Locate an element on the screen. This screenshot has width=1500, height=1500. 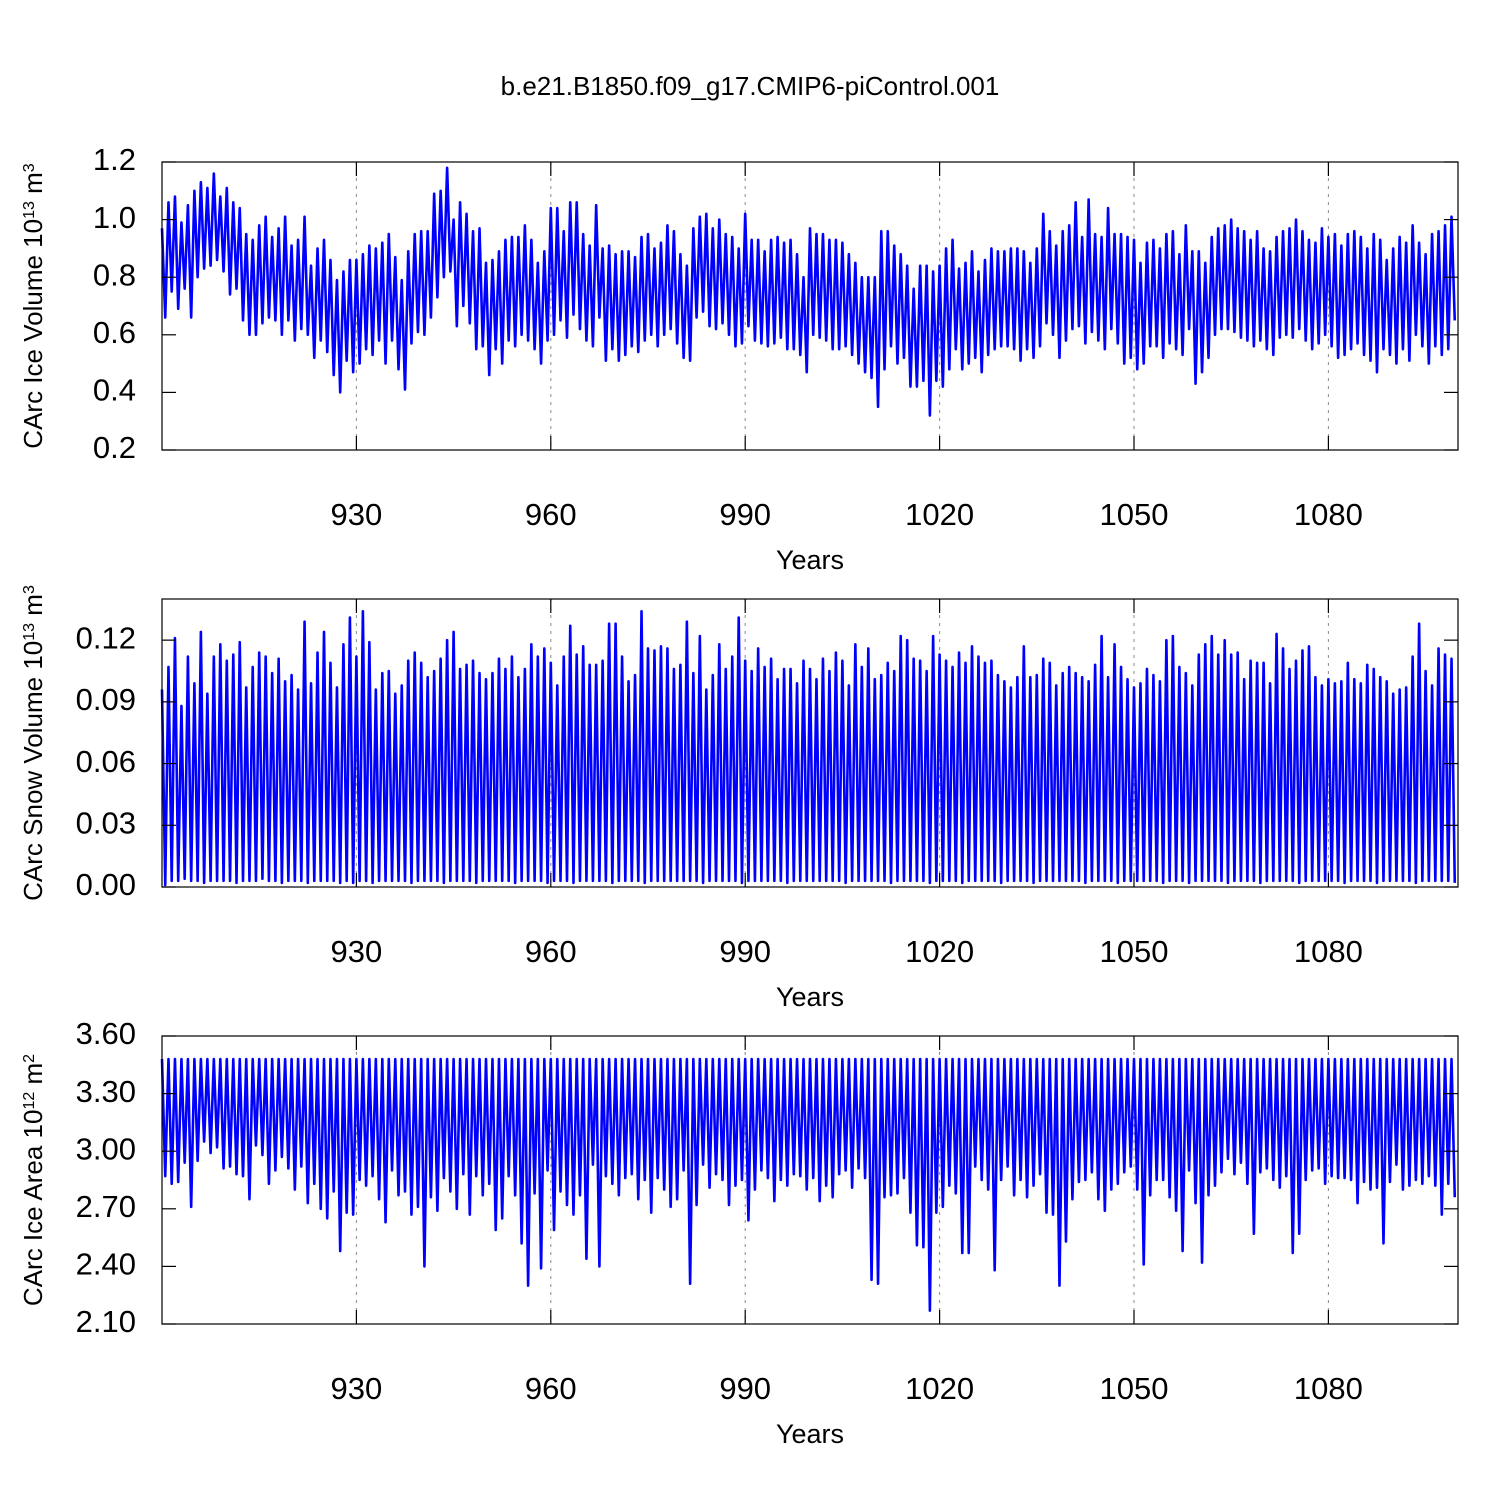
y-tick-label: 2.40 is located at coordinates (106, 1264).